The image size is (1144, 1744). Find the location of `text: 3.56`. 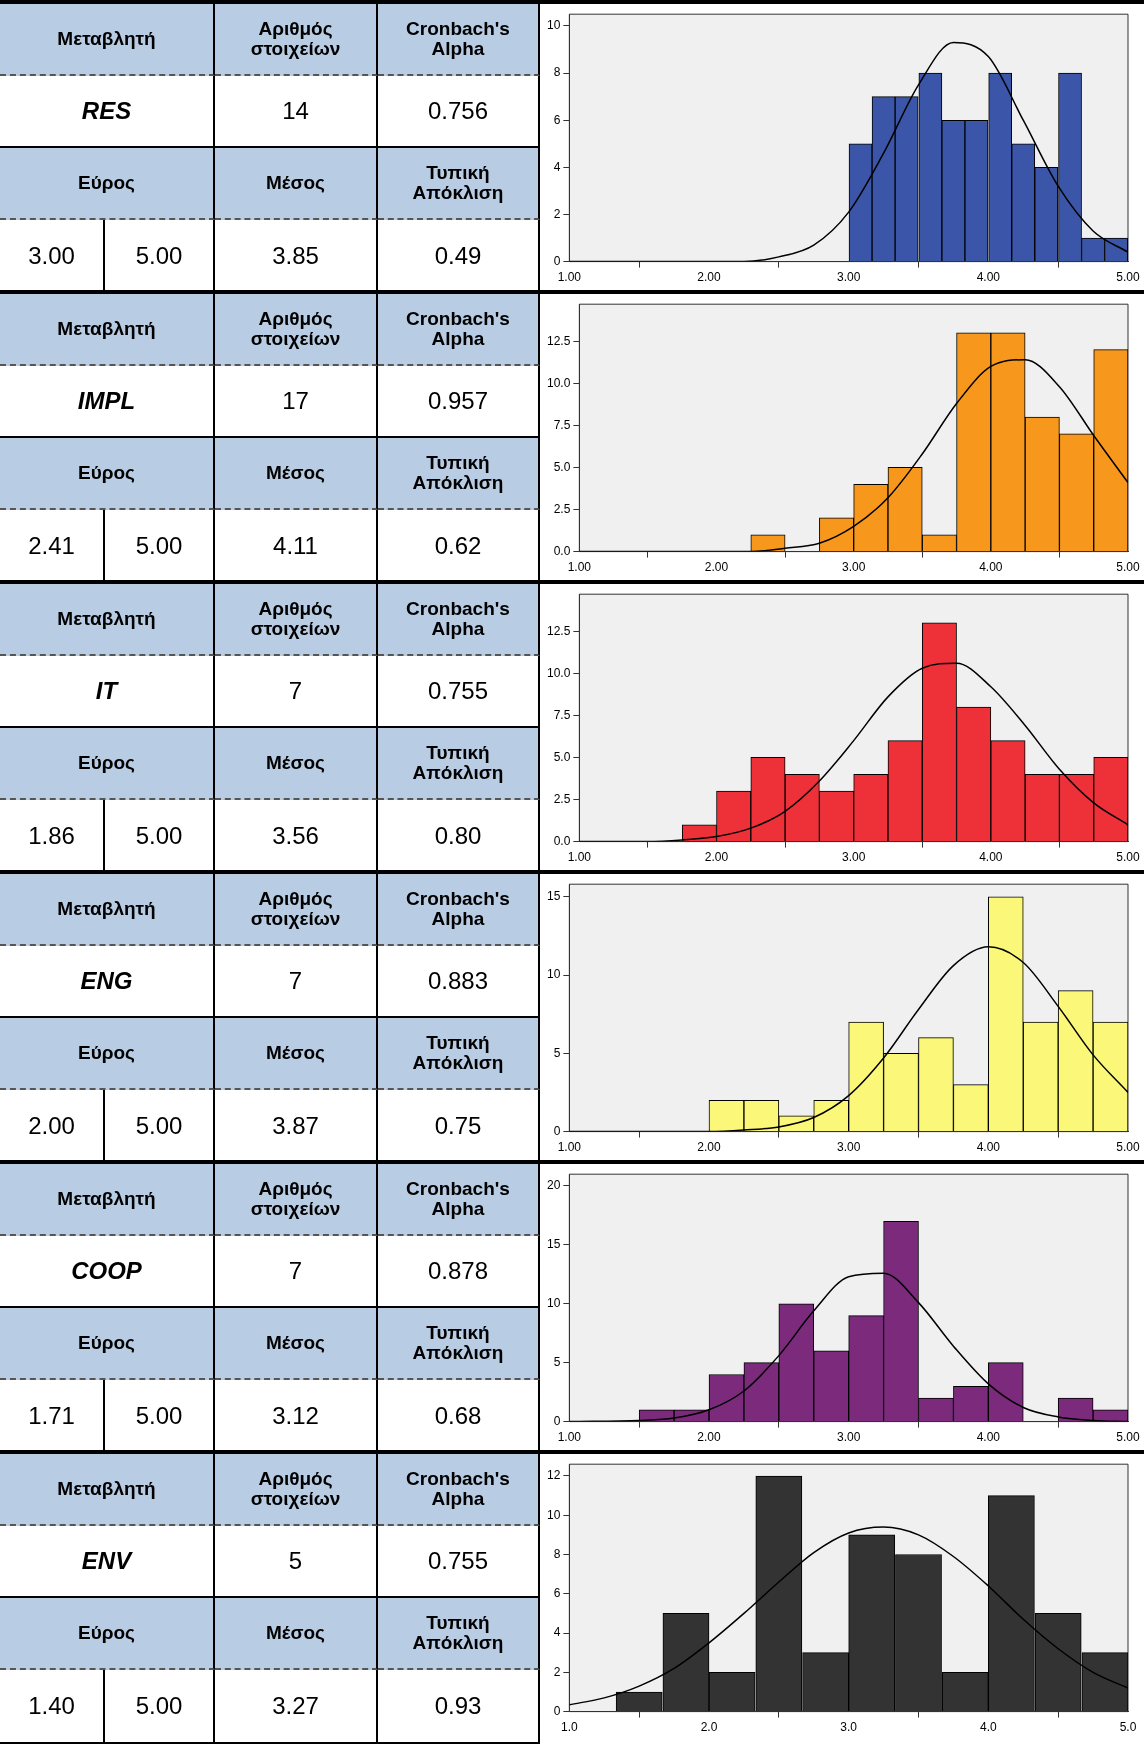

text: 3.56 is located at coordinates (296, 837).